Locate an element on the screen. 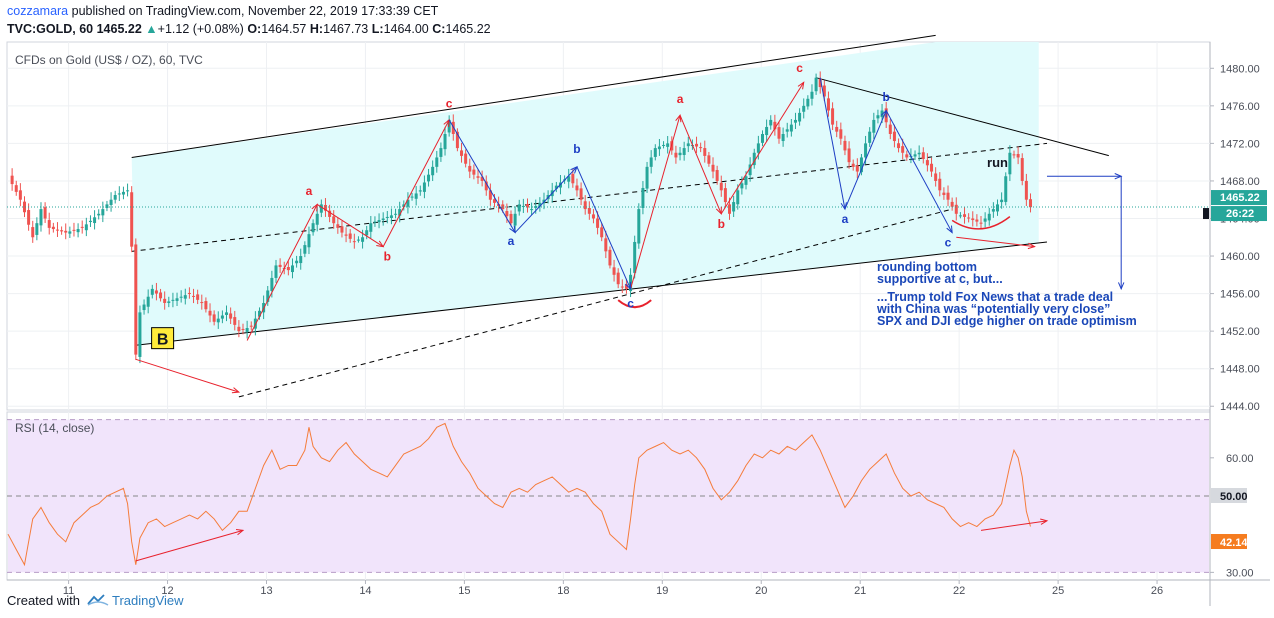  blue-wave-arrow-shaft is located at coordinates (604, 228).